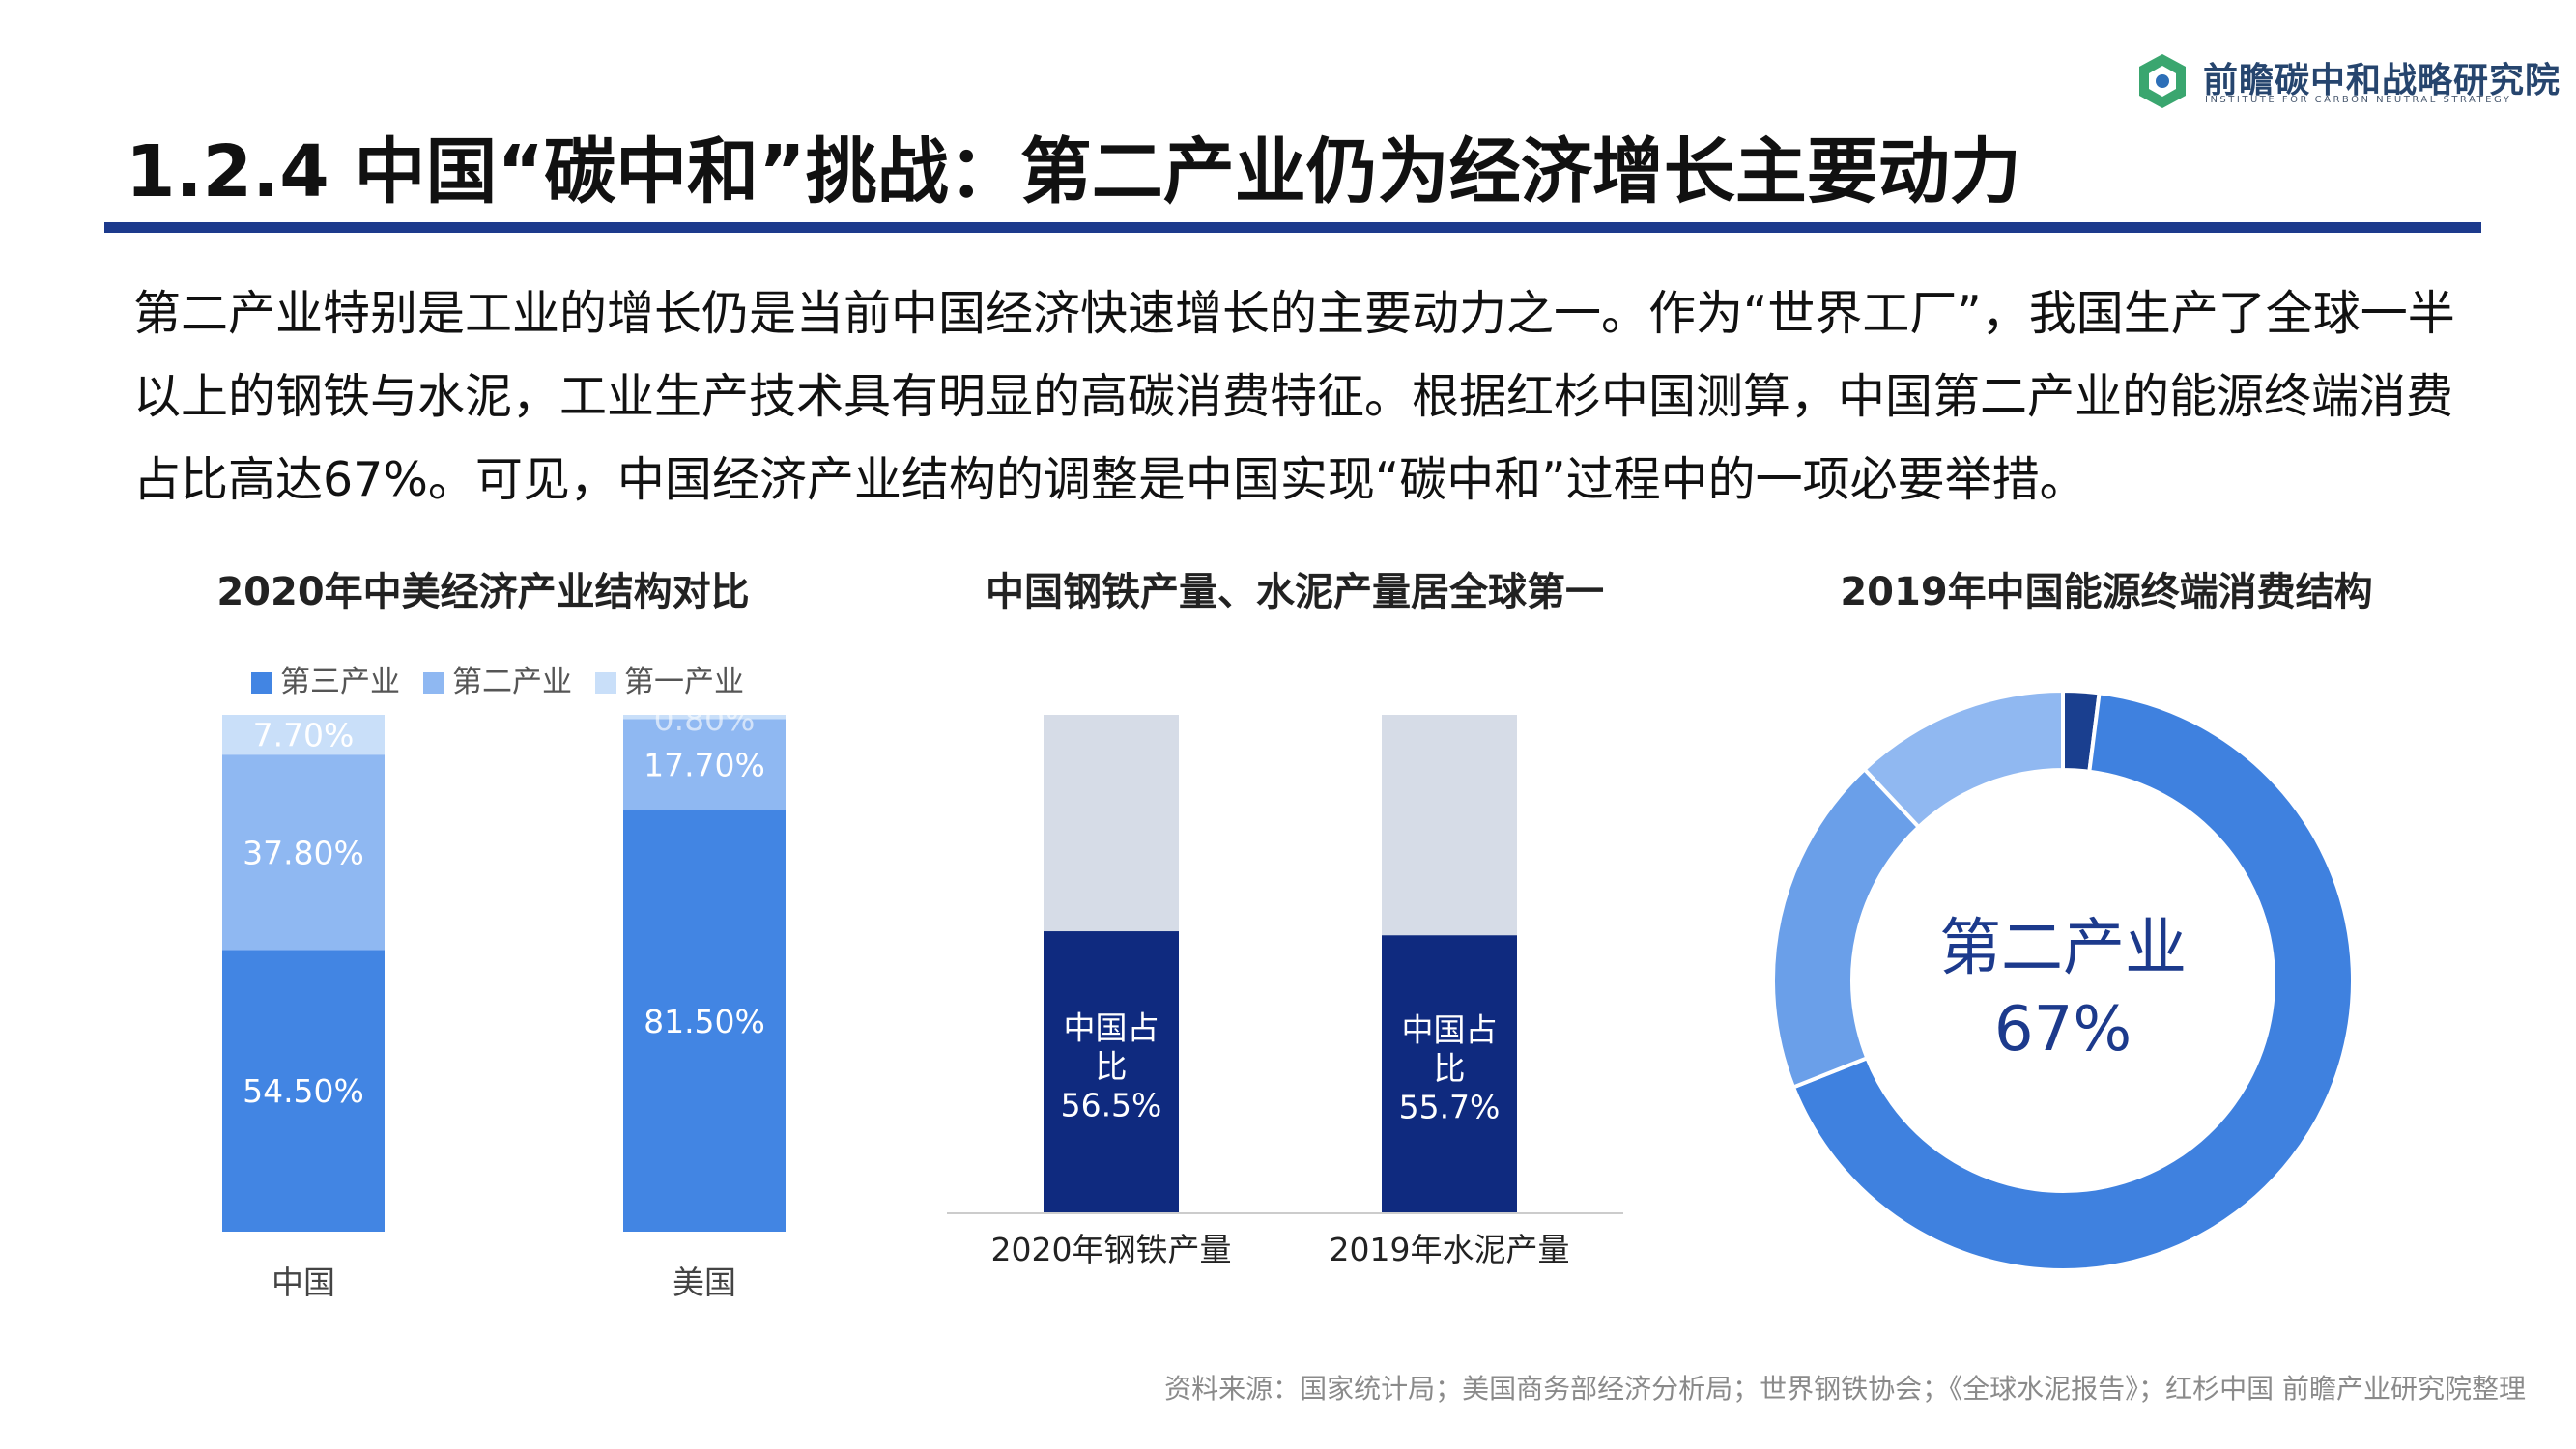 The height and width of the screenshot is (1449, 2576). Describe the element at coordinates (2163, 81) in the screenshot. I see `hexagon-logo-icon` at that location.